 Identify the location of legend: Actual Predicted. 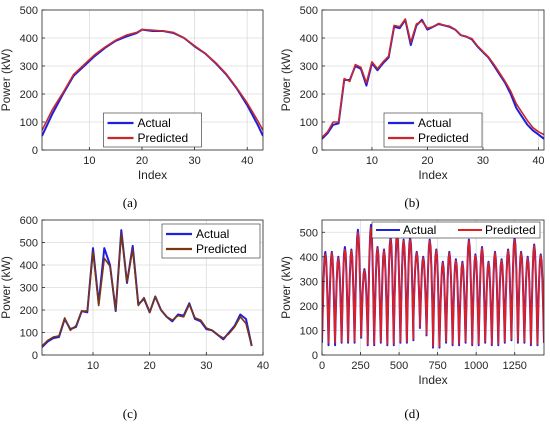
(456, 230).